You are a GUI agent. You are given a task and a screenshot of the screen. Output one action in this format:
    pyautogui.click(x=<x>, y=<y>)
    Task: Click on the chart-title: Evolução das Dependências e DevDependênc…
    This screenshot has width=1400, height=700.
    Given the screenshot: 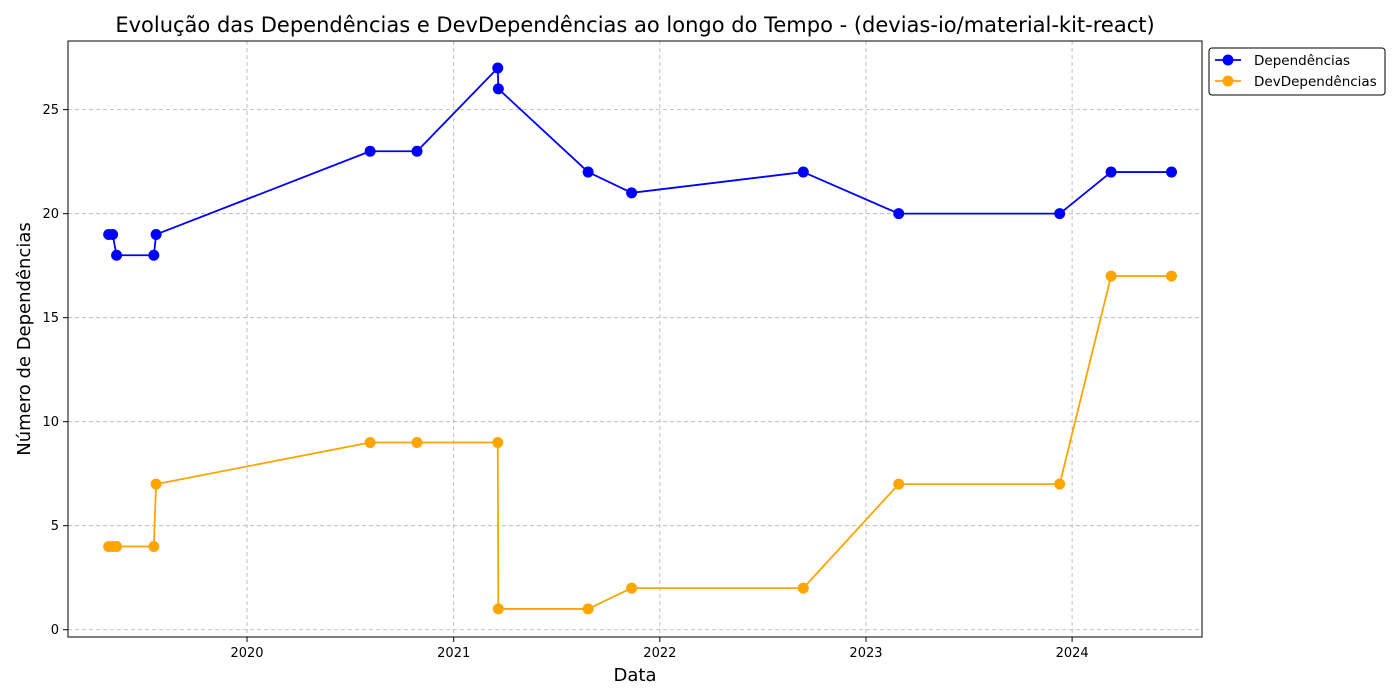 What is the action you would take?
    pyautogui.click(x=634, y=25)
    